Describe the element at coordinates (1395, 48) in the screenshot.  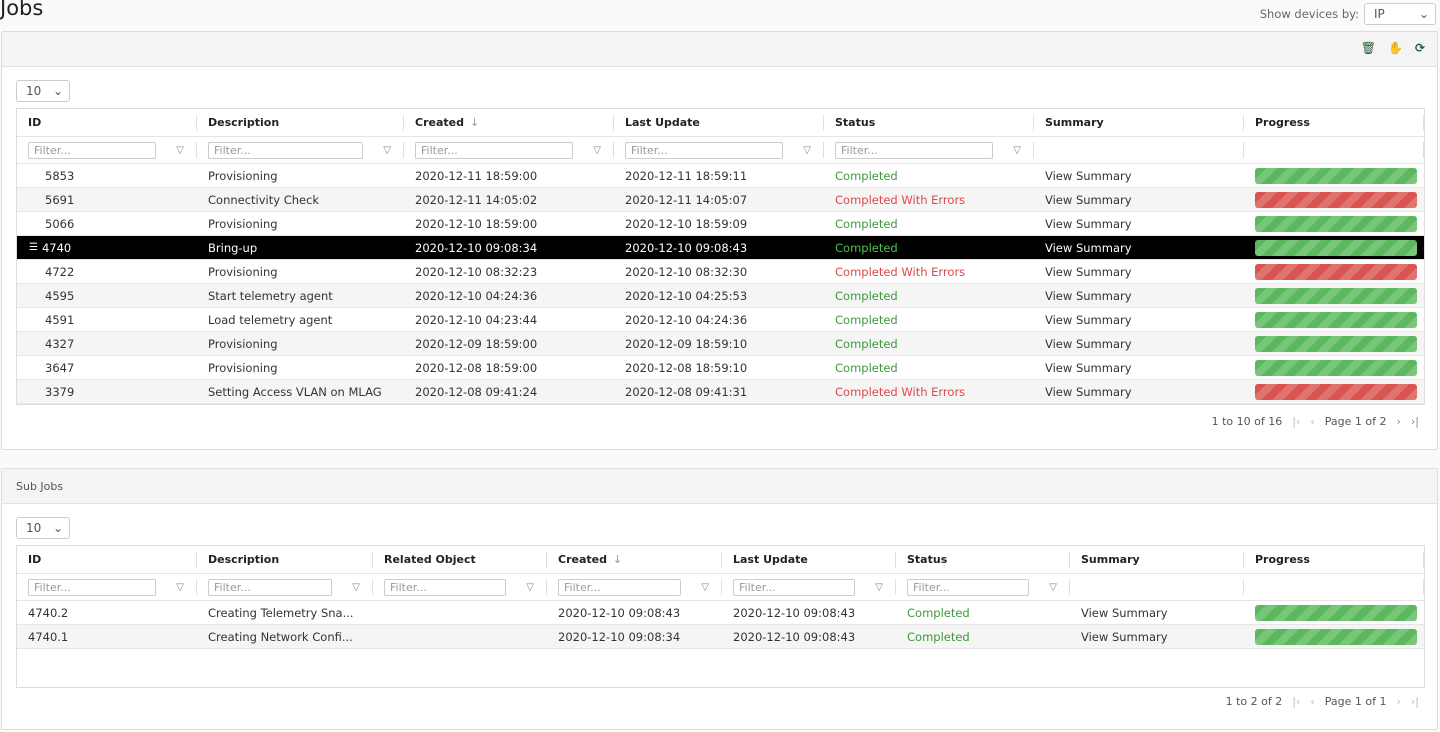
I see `hand-icon: ✋` at that location.